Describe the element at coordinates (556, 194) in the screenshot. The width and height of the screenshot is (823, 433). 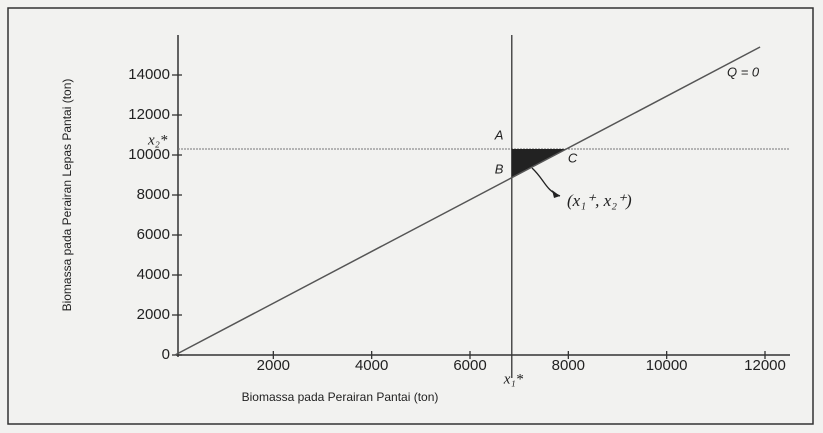
I see `arrow-head` at that location.